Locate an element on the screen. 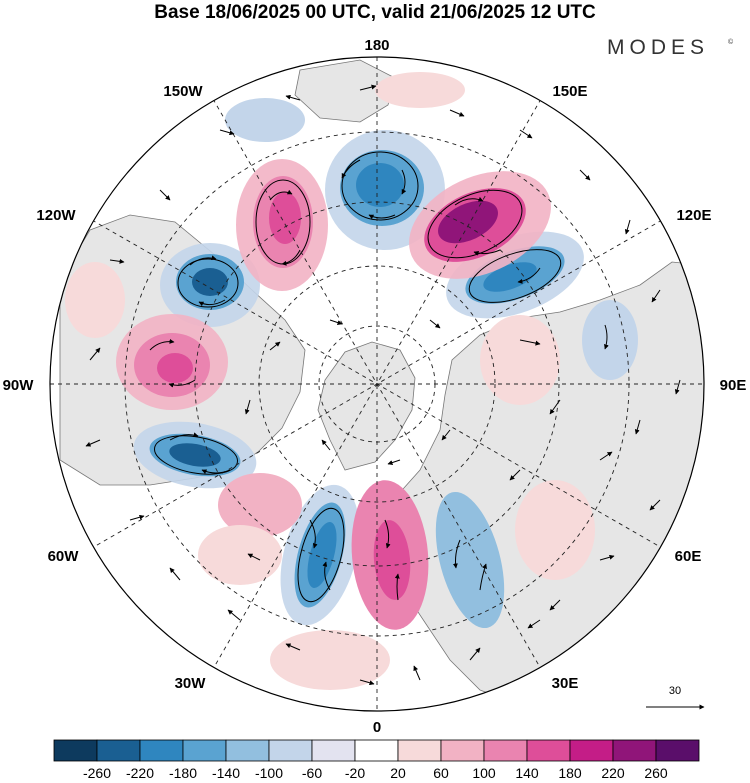  colorbar-tick-label: 180 is located at coordinates (570, 773).